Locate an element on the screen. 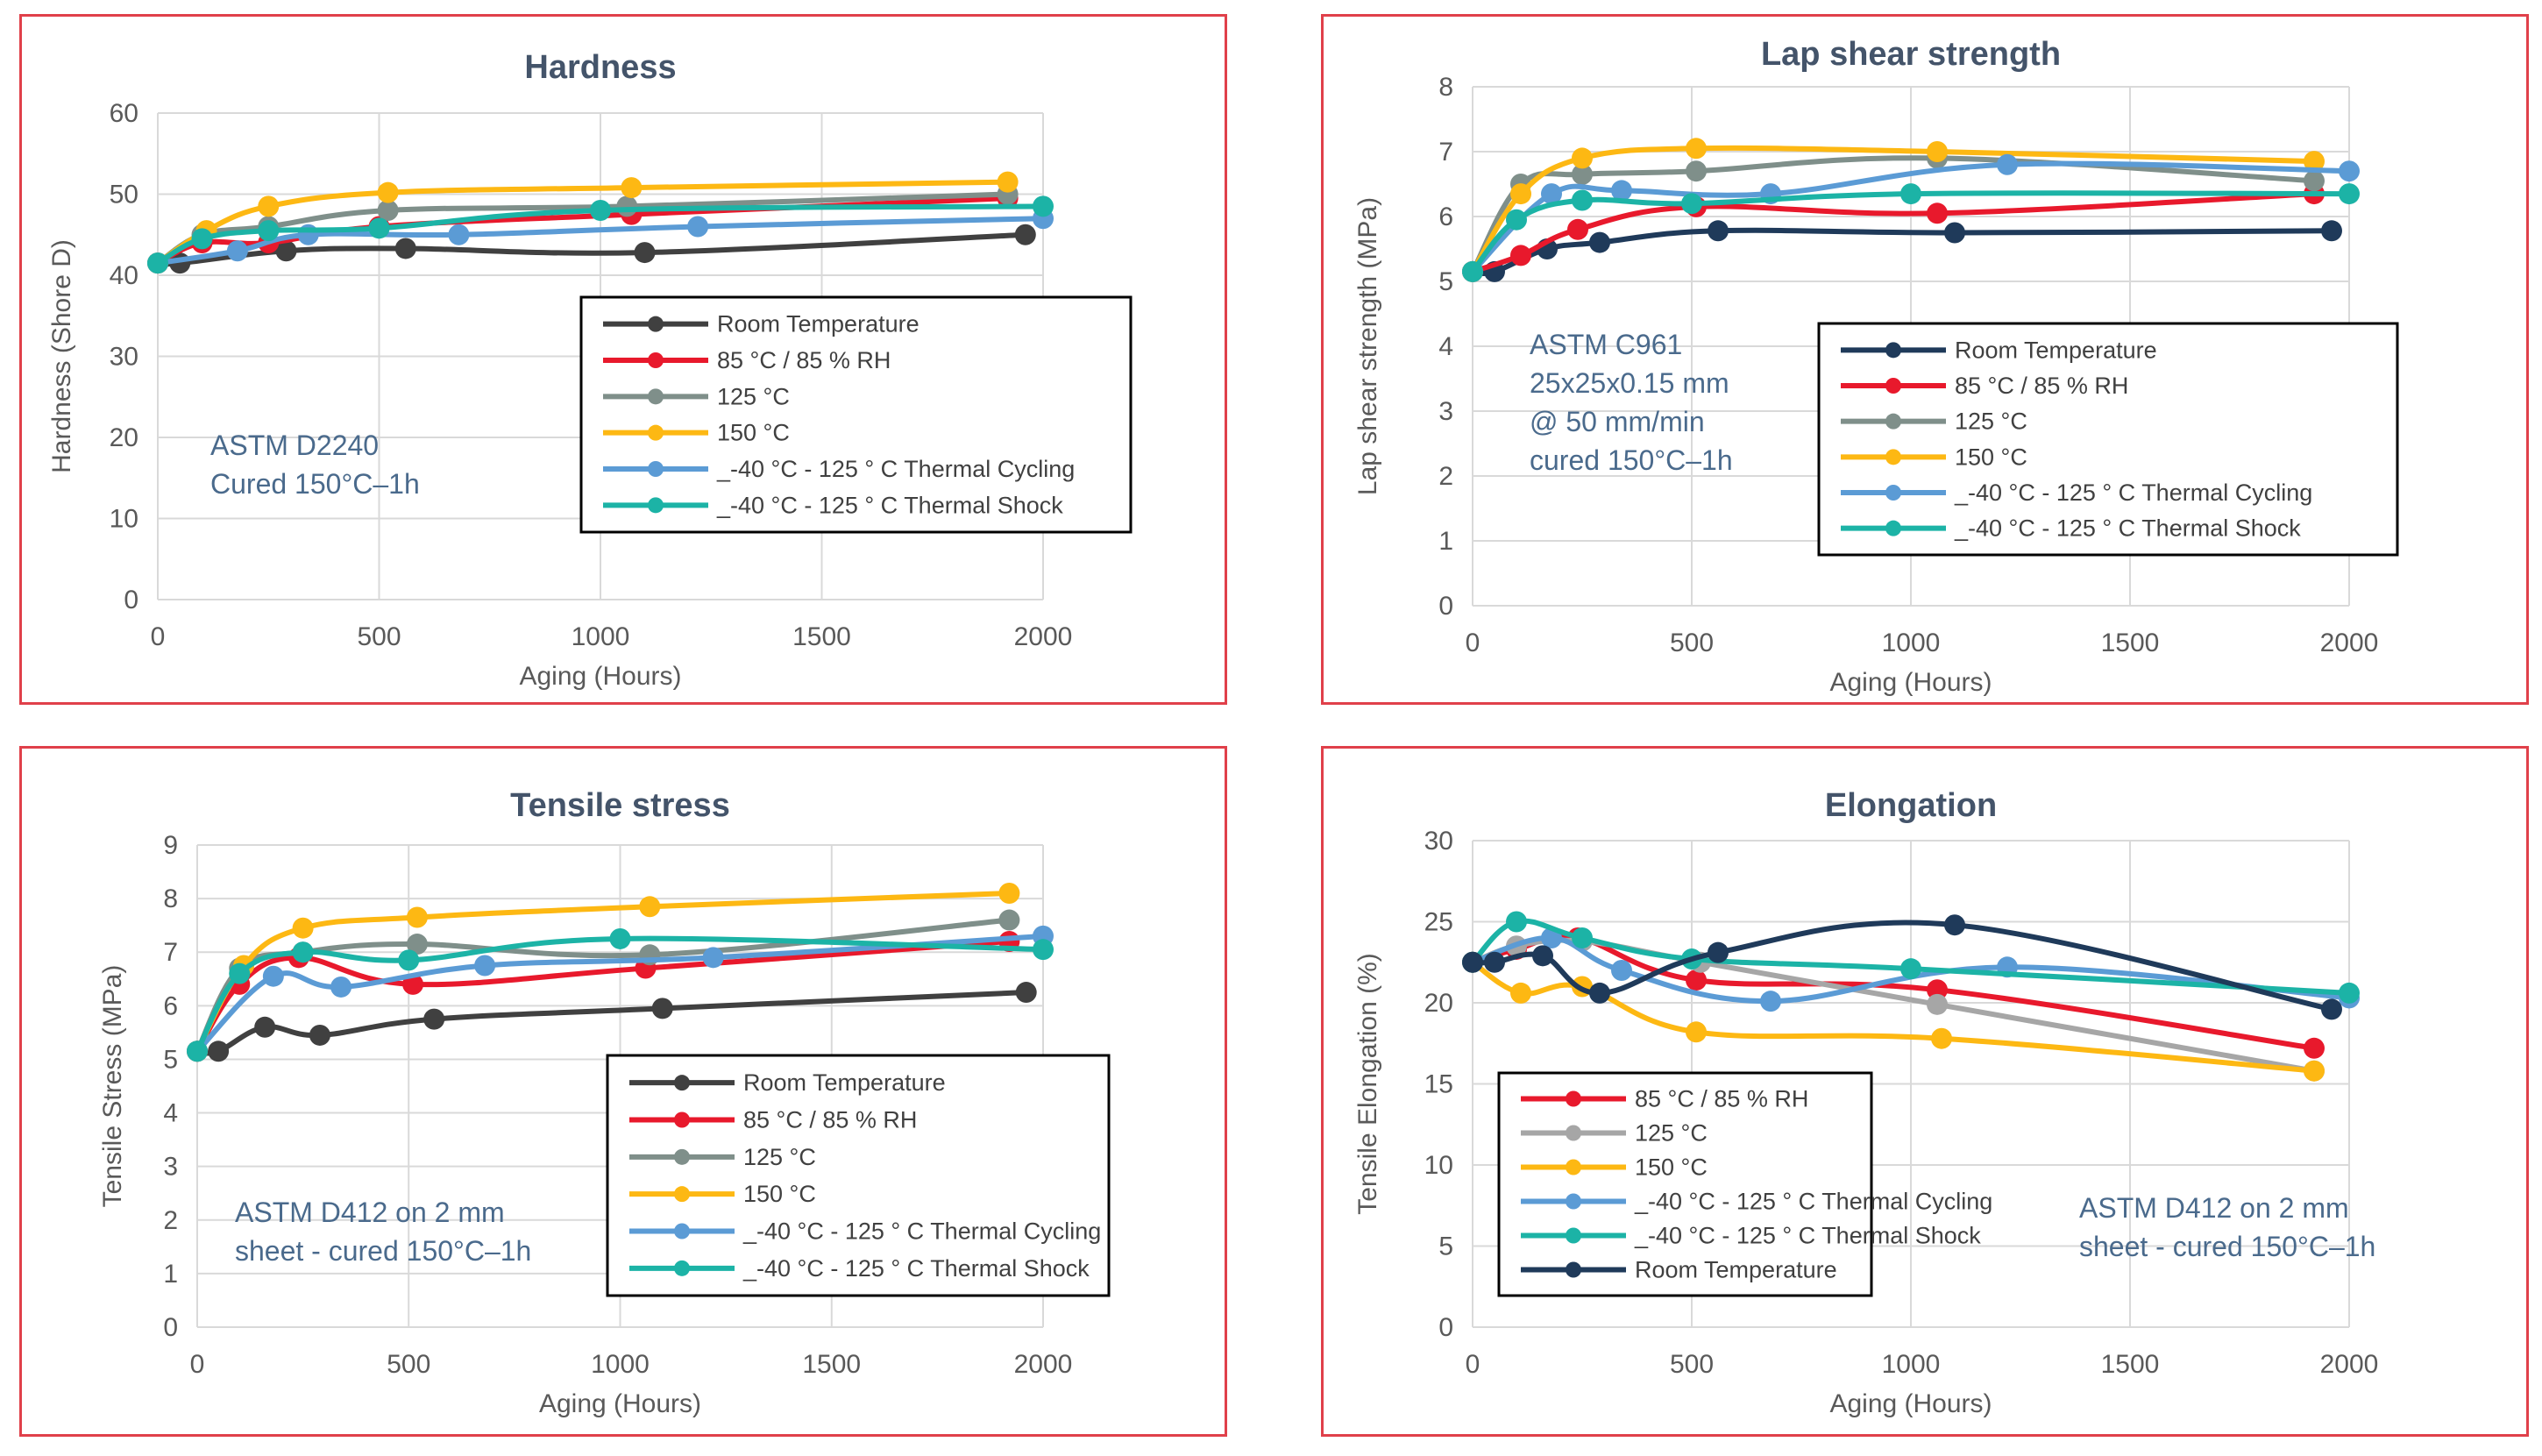 This screenshot has width=2542, height=1456. y-tick-label: 50 is located at coordinates (124, 195).